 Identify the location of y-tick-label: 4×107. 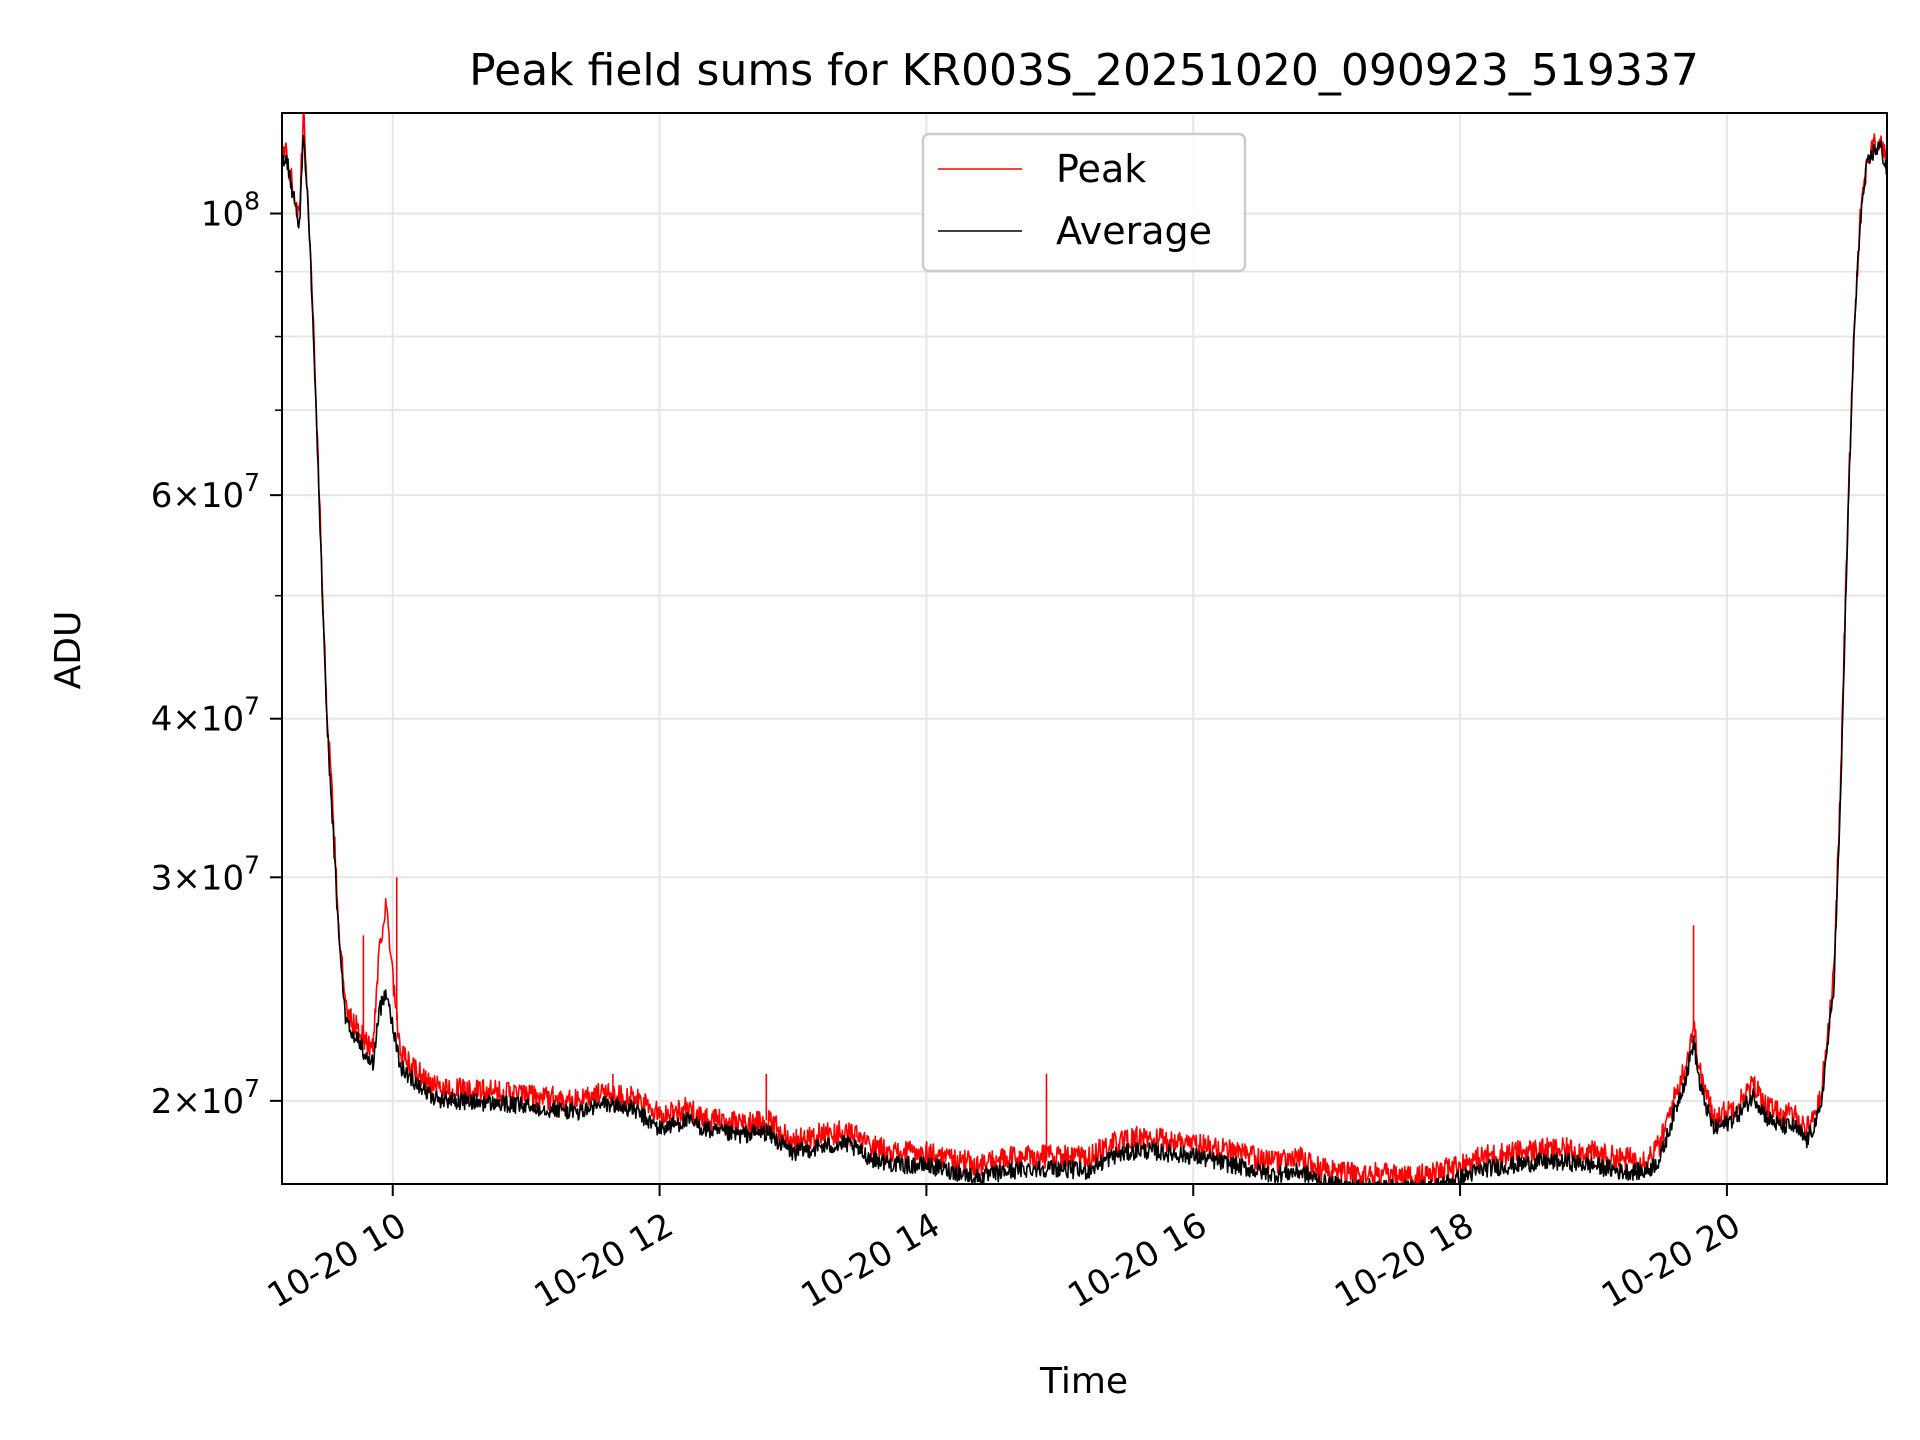
(205, 716).